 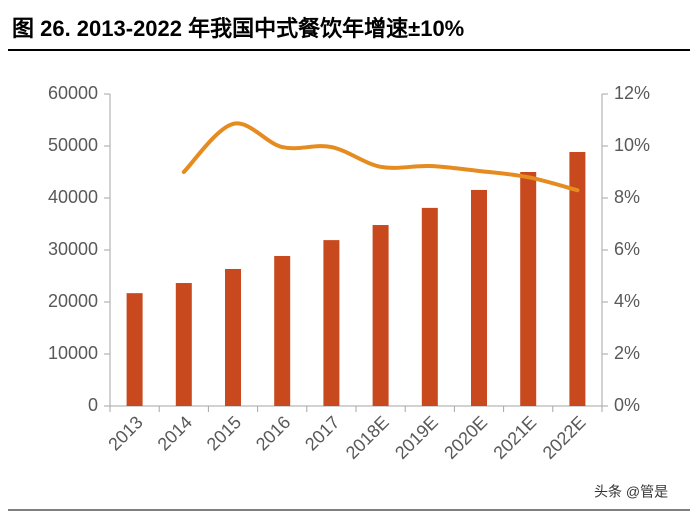 I want to click on watermark: 头条 @管是, so click(x=631, y=492).